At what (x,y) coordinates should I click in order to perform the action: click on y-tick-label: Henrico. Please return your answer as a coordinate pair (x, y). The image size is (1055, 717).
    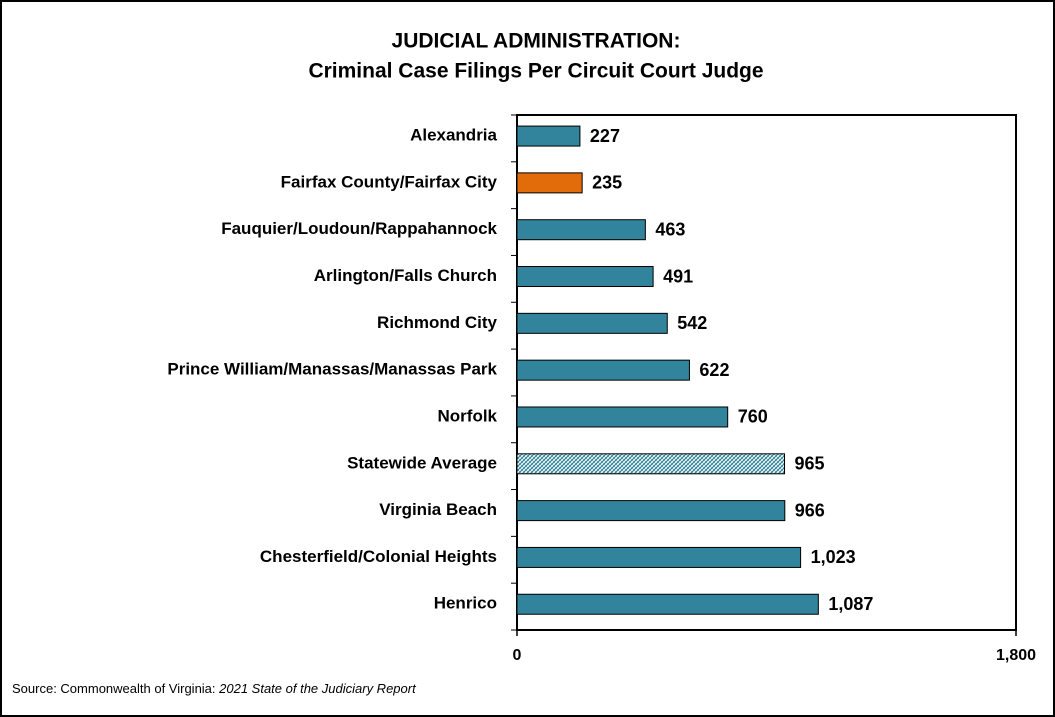
    Looking at the image, I should click on (465, 603).